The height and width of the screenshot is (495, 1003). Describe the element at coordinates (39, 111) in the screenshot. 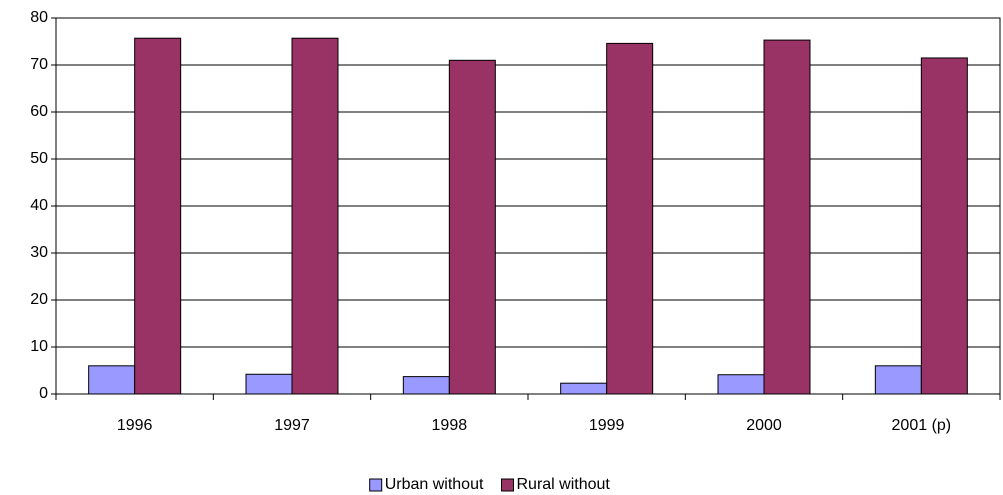

I see `y-tick-label: 60` at that location.